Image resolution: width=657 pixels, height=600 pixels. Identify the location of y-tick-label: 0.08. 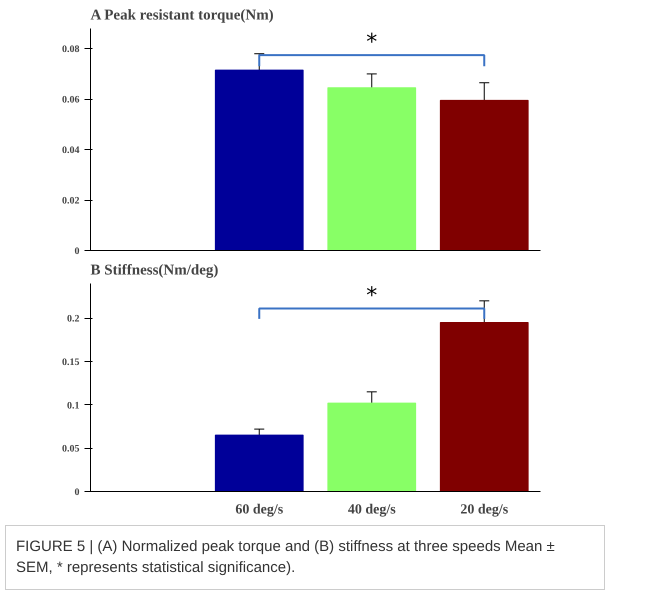
(71, 50).